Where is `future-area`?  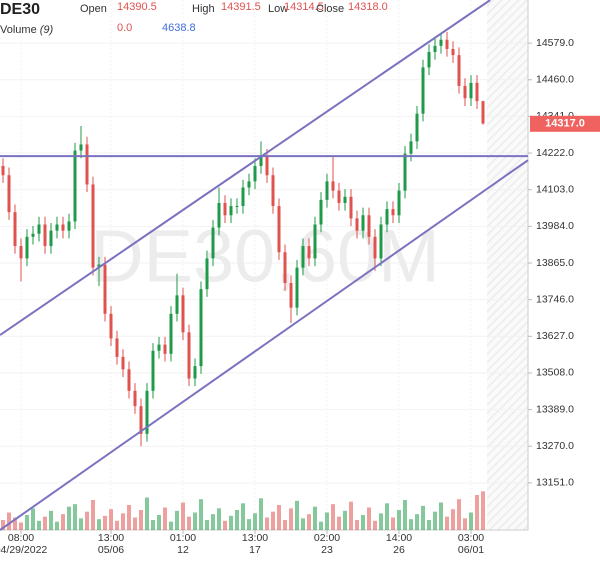 future-area is located at coordinates (507, 265).